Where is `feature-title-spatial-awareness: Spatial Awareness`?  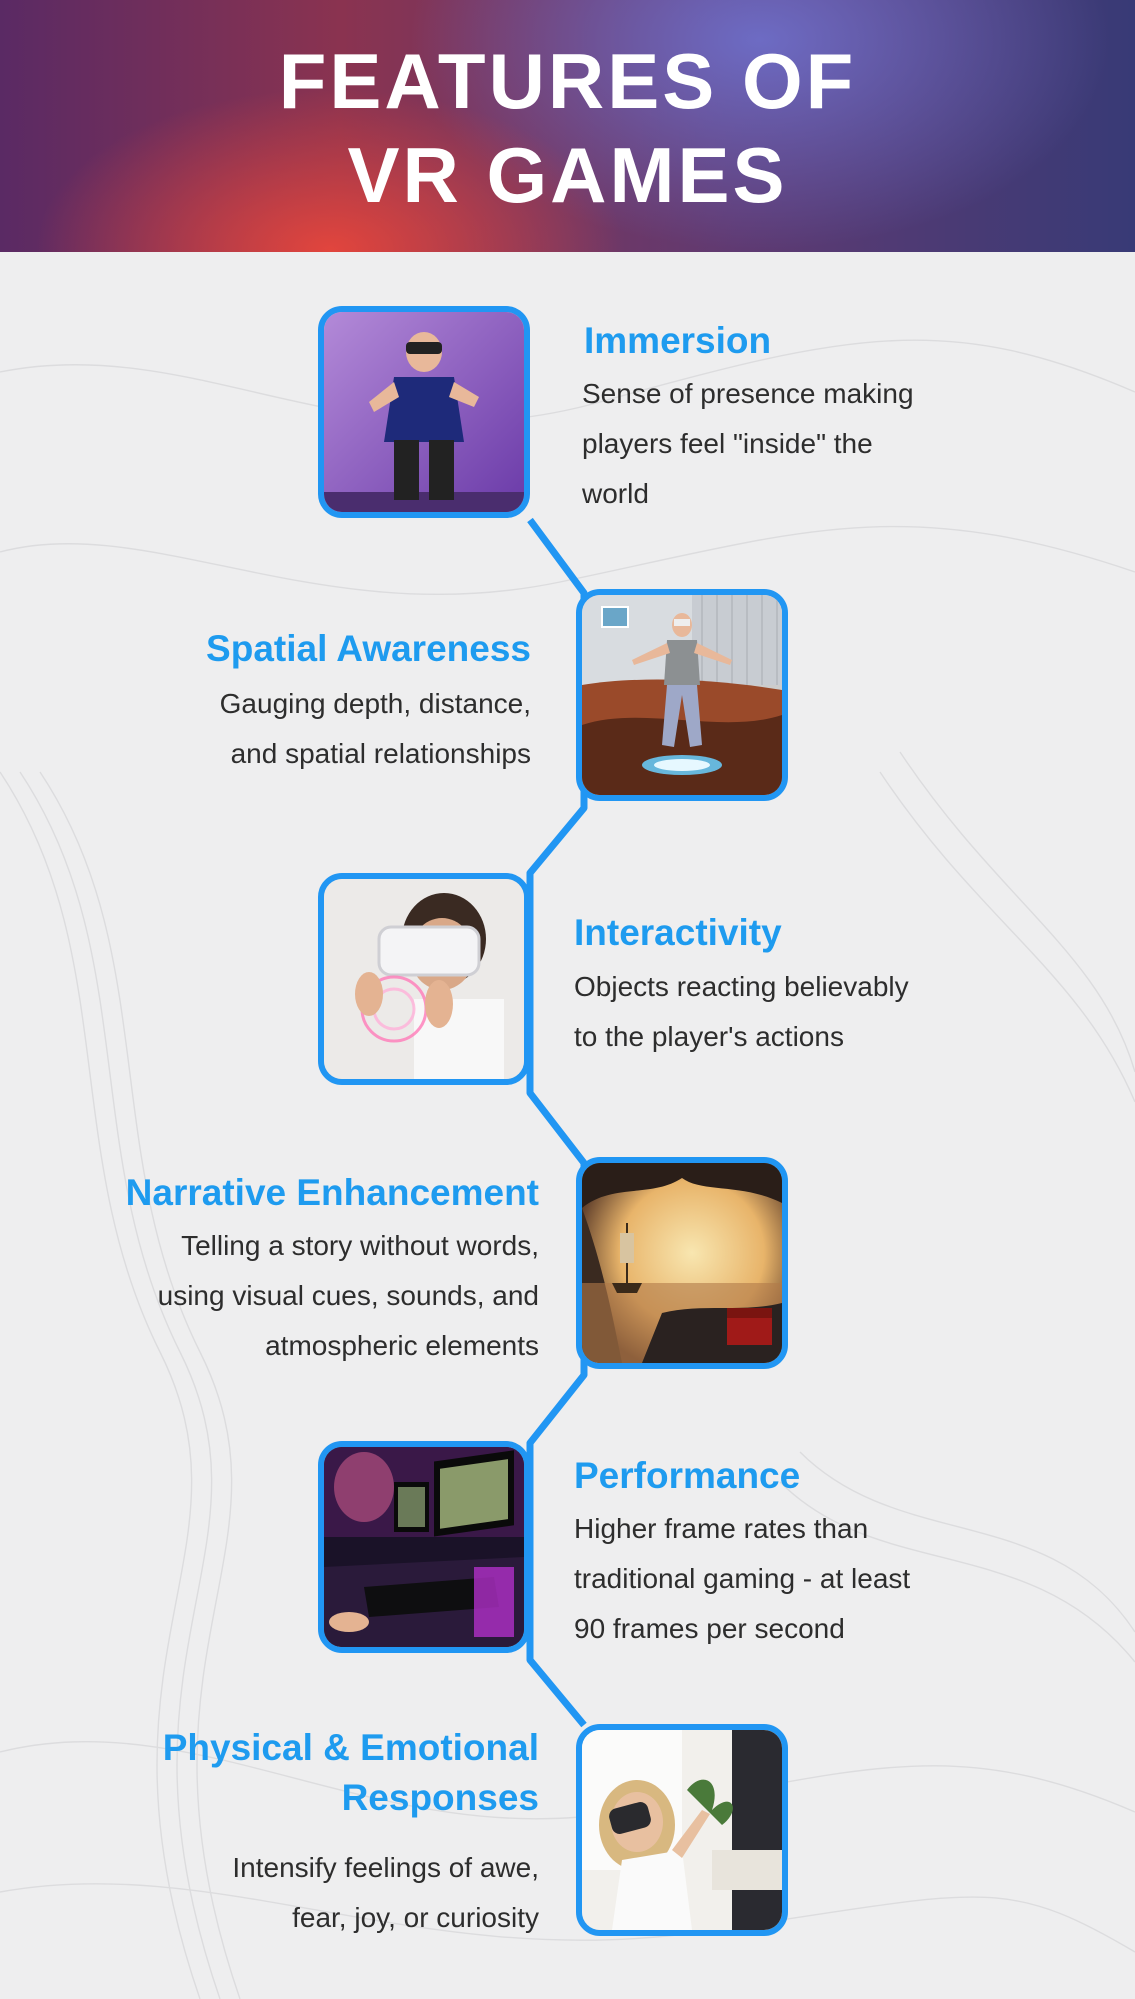
feature-title-spatial-awareness: Spatial Awareness is located at coordinates (368, 648).